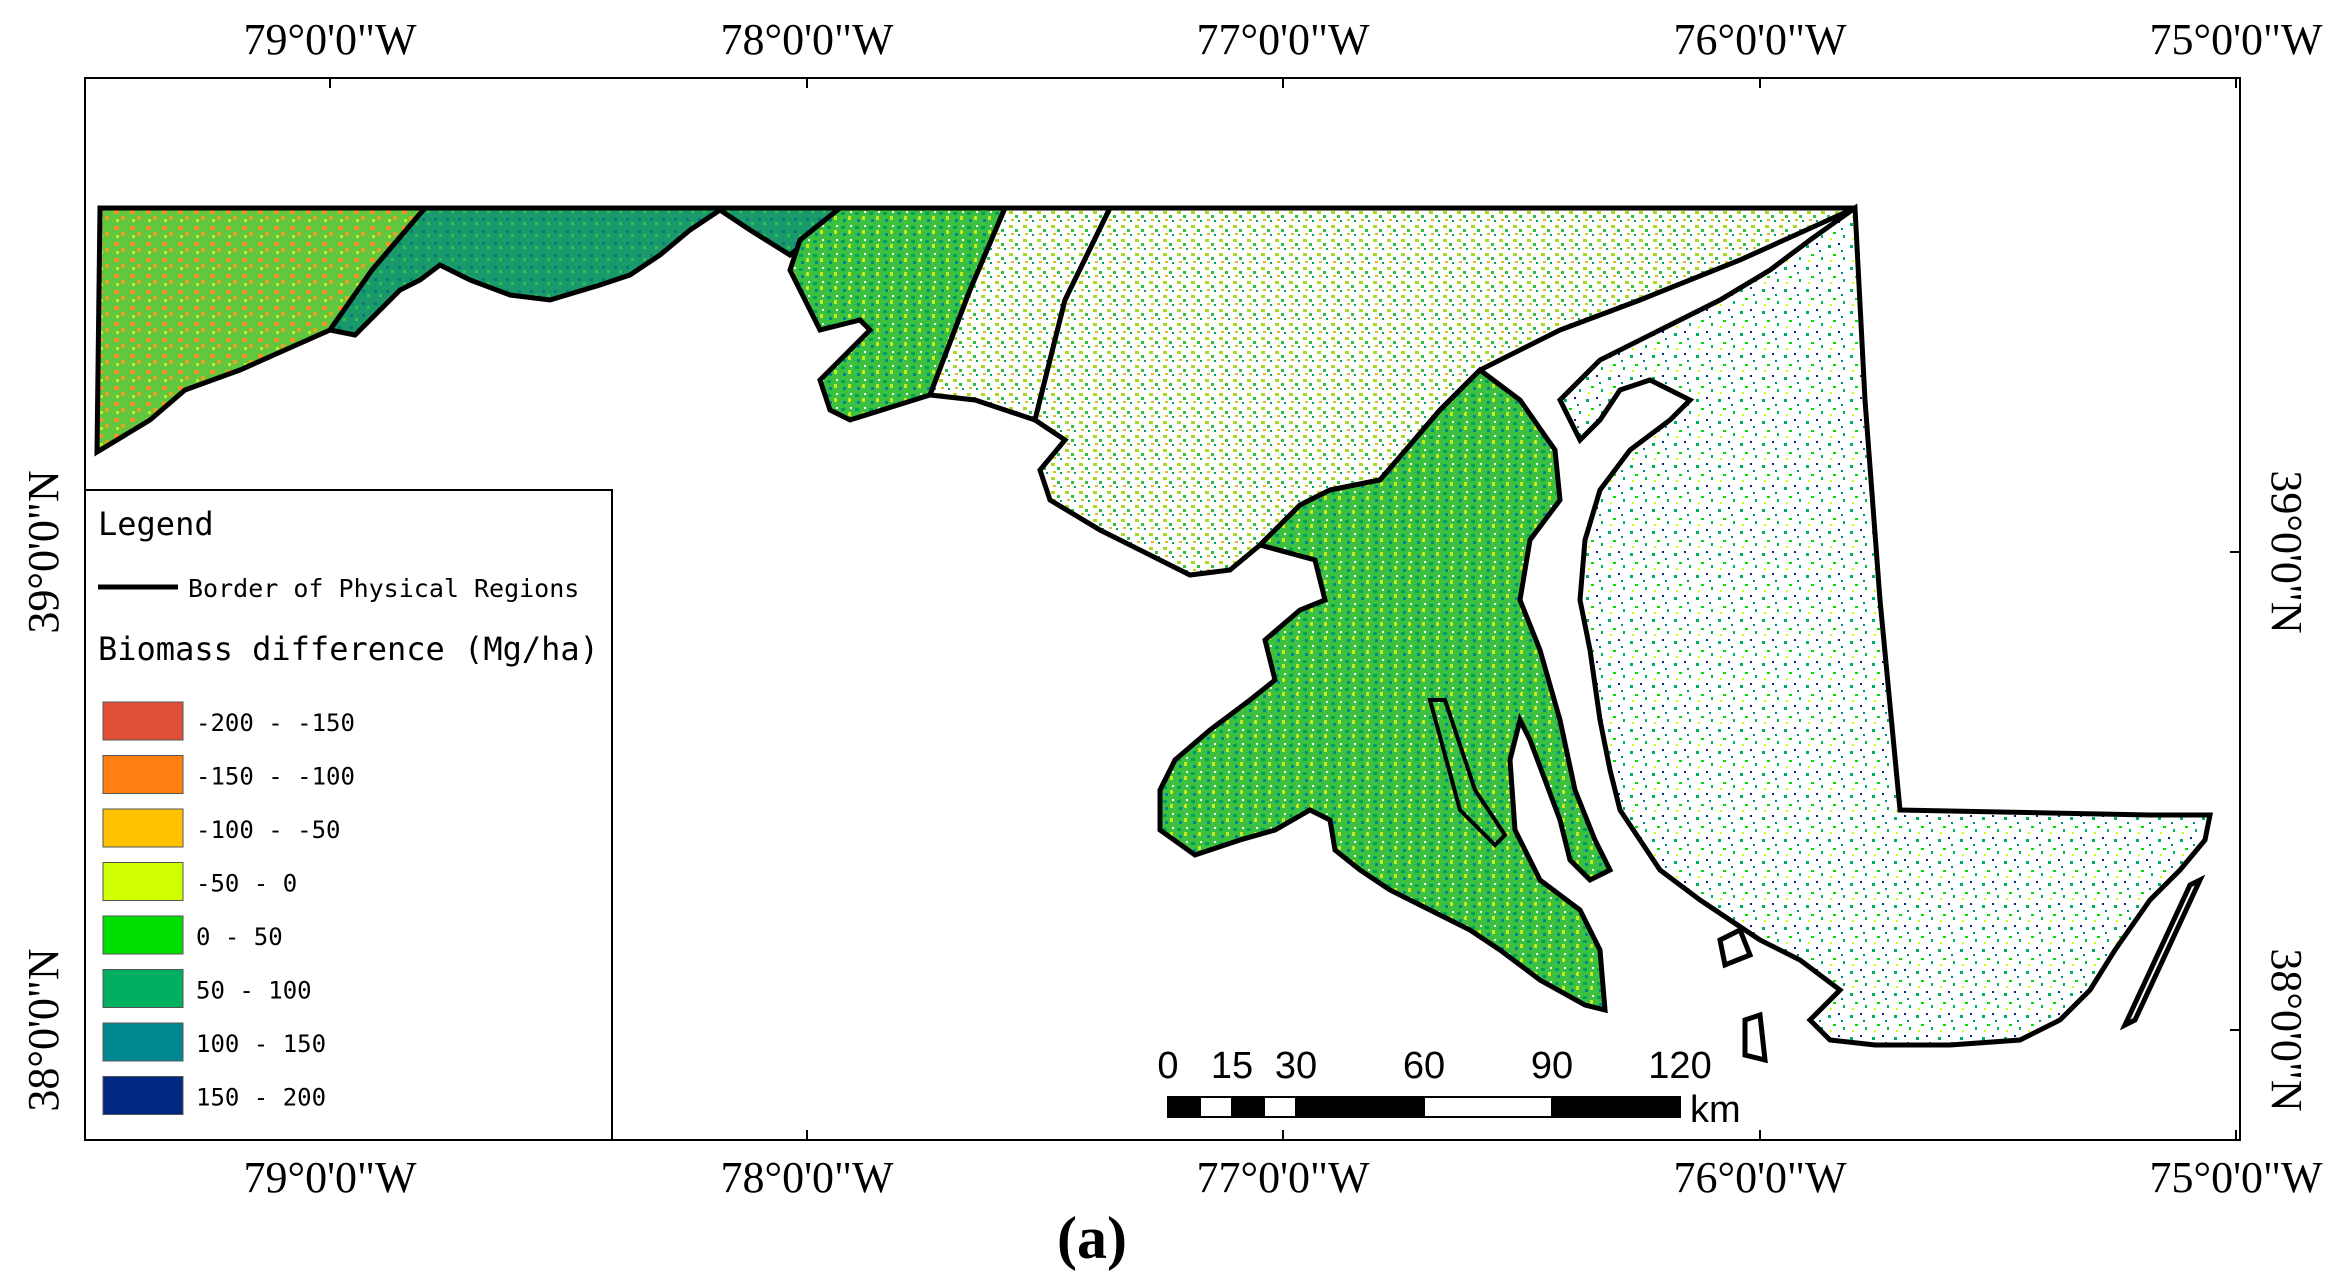 The image size is (2344, 1285). I want to click on bottom-label-78w: 78°0'0"W, so click(806, 1177).